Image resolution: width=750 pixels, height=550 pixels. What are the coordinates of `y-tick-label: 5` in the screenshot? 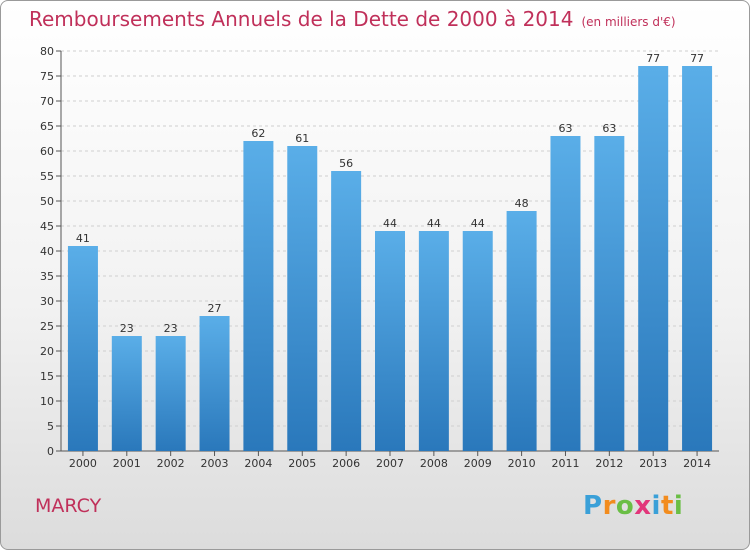 It's located at (50, 426).